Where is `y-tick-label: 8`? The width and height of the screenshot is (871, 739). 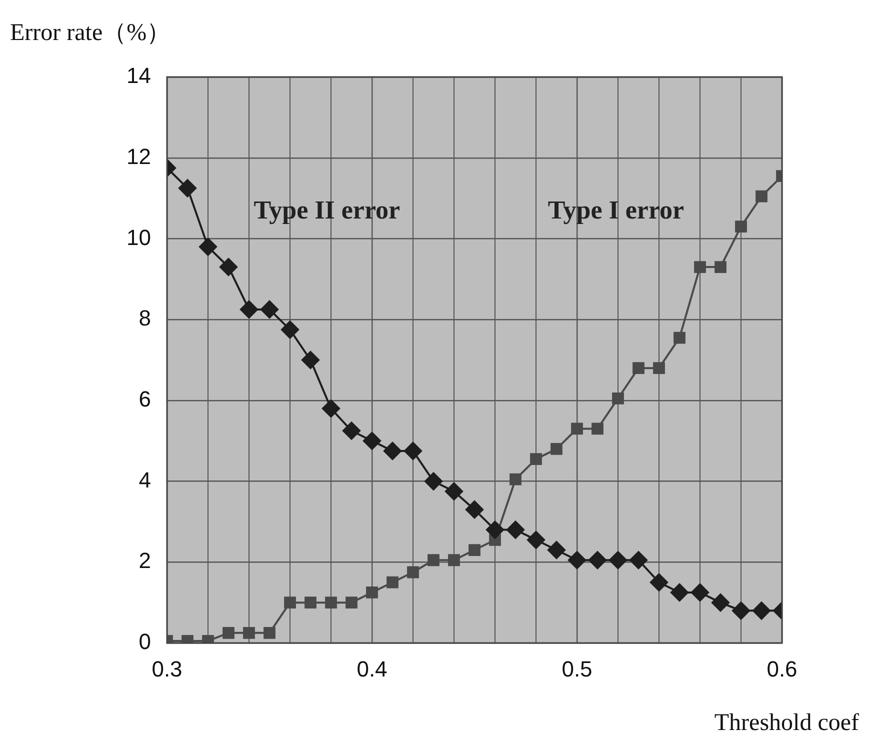
y-tick-label: 8 is located at coordinates (144, 318).